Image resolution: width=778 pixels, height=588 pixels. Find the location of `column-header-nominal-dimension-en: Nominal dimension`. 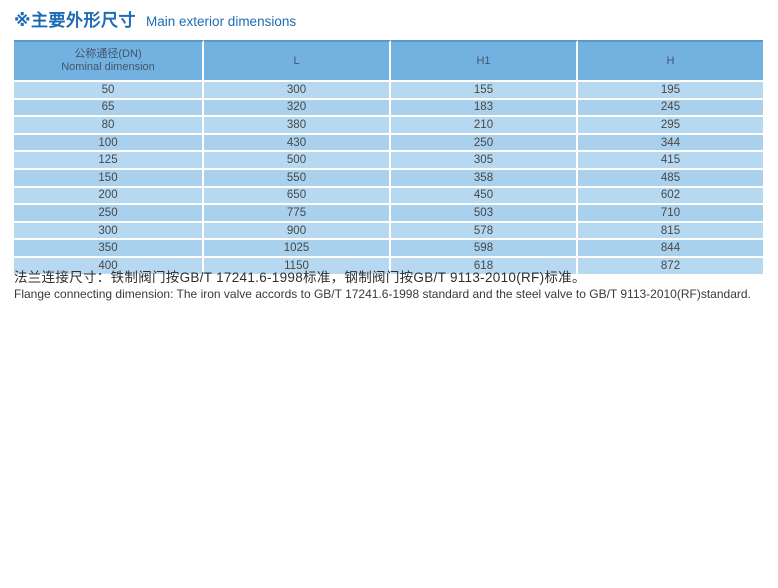

column-header-nominal-dimension-en: Nominal dimension is located at coordinates (108, 67).